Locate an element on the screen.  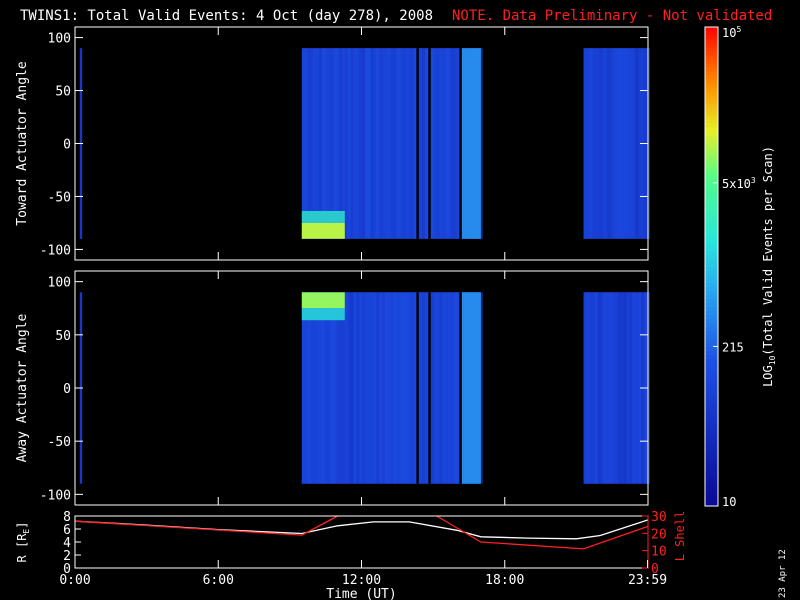
colorbar-tick-label: 10 is located at coordinates (729, 502).